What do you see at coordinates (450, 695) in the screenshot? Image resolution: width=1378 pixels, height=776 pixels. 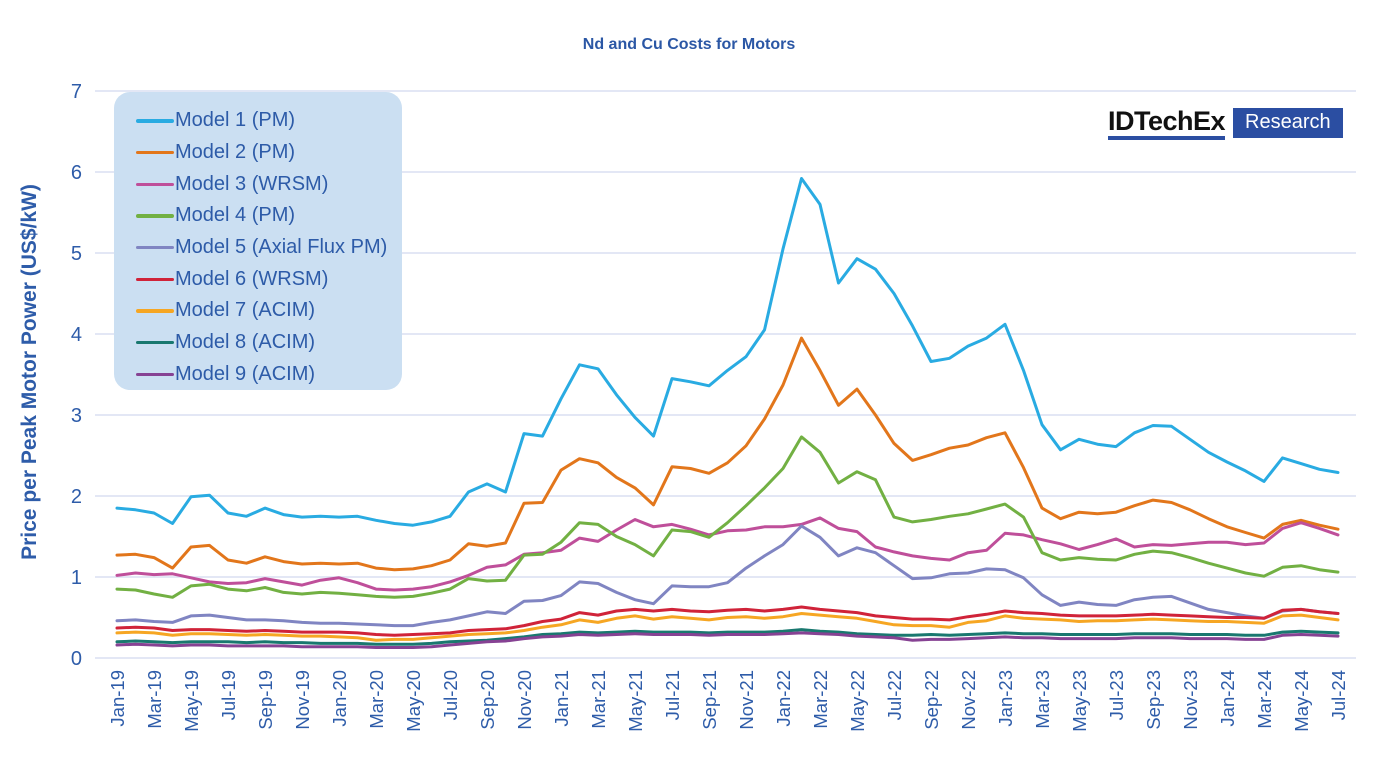 I see `x-tick-label: Jul-20` at bounding box center [450, 695].